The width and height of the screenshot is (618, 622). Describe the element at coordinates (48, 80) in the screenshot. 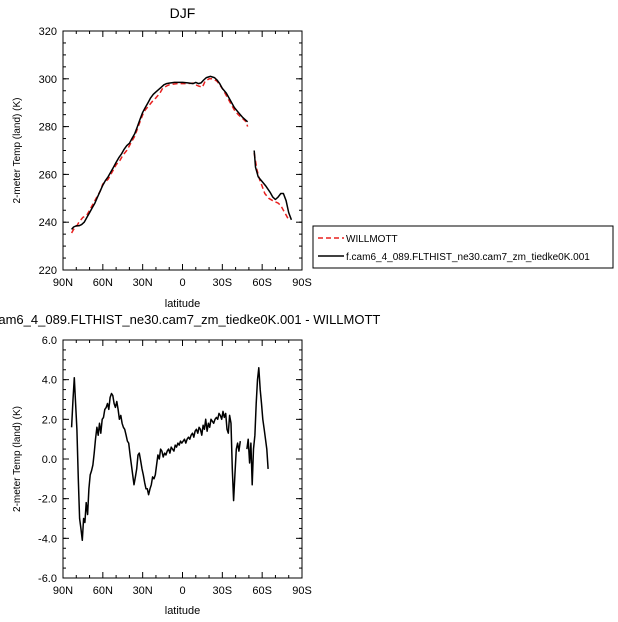

I see `y-tick-label: 300` at that location.